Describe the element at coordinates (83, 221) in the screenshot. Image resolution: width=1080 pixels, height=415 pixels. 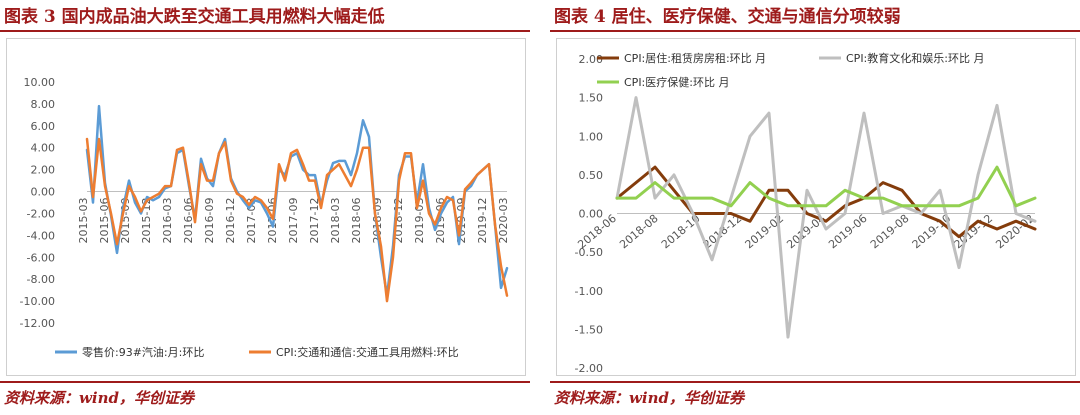
I see `x-tick-label: 2015-03` at that location.